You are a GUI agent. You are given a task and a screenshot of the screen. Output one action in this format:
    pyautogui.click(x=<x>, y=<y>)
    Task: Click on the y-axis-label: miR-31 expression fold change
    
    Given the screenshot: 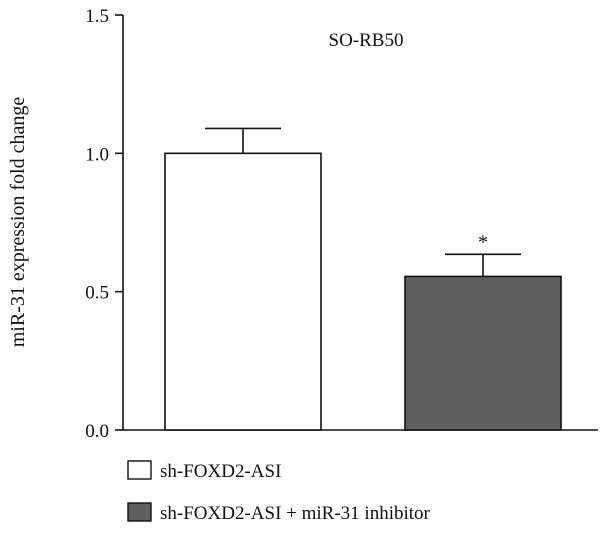 What is the action you would take?
    pyautogui.click(x=18, y=222)
    